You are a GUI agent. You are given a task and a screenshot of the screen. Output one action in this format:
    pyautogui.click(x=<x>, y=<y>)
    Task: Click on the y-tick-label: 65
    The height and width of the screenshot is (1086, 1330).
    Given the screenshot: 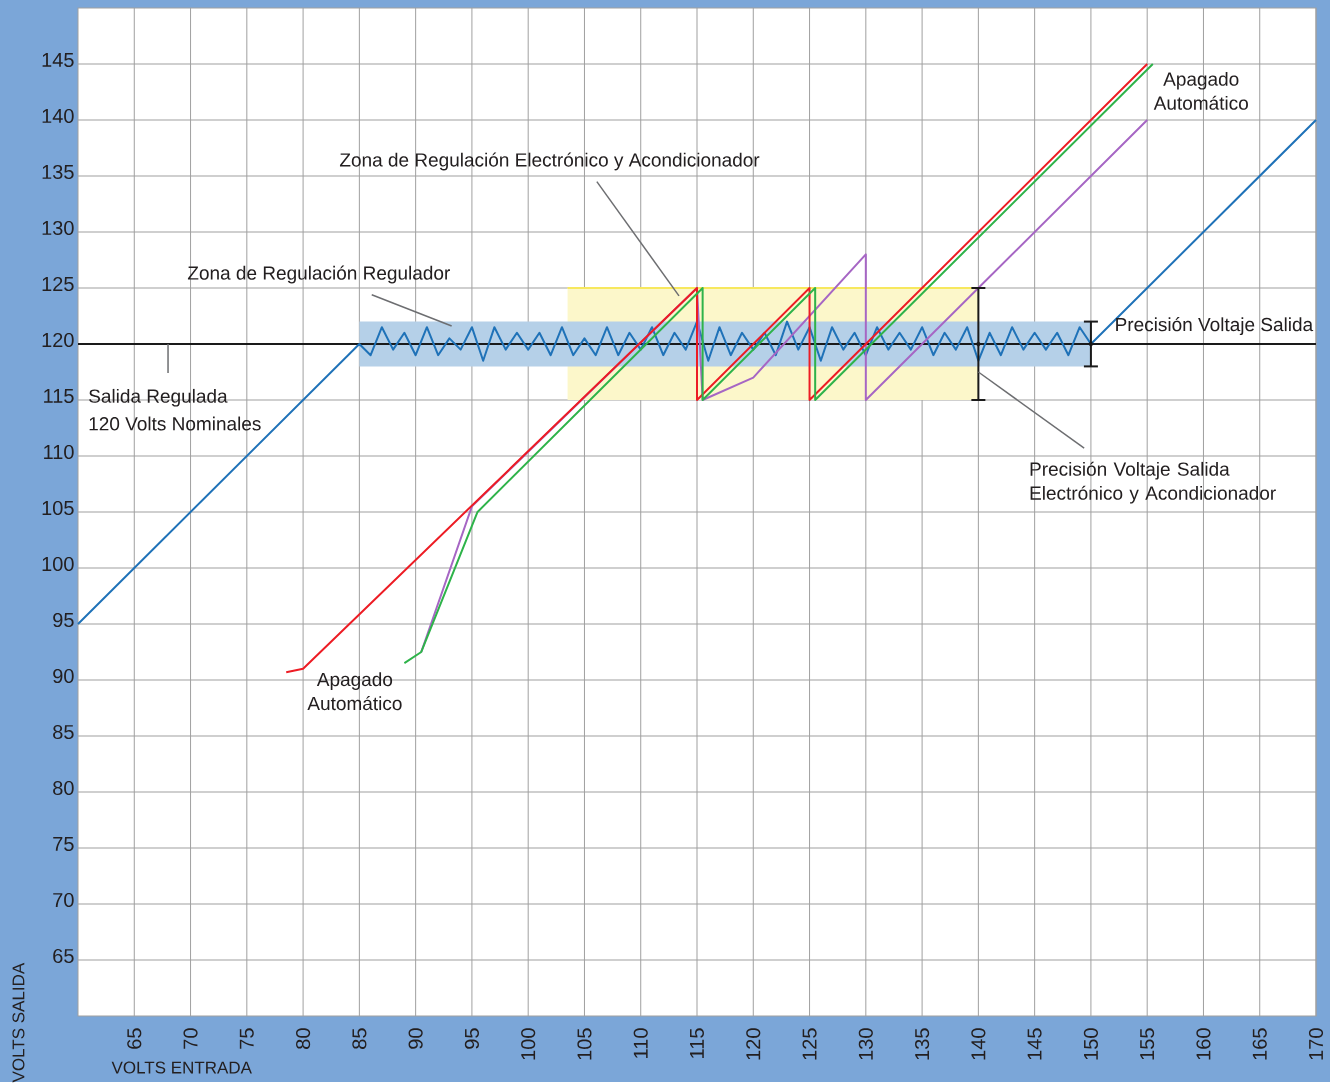 What is the action you would take?
    pyautogui.click(x=63, y=956)
    